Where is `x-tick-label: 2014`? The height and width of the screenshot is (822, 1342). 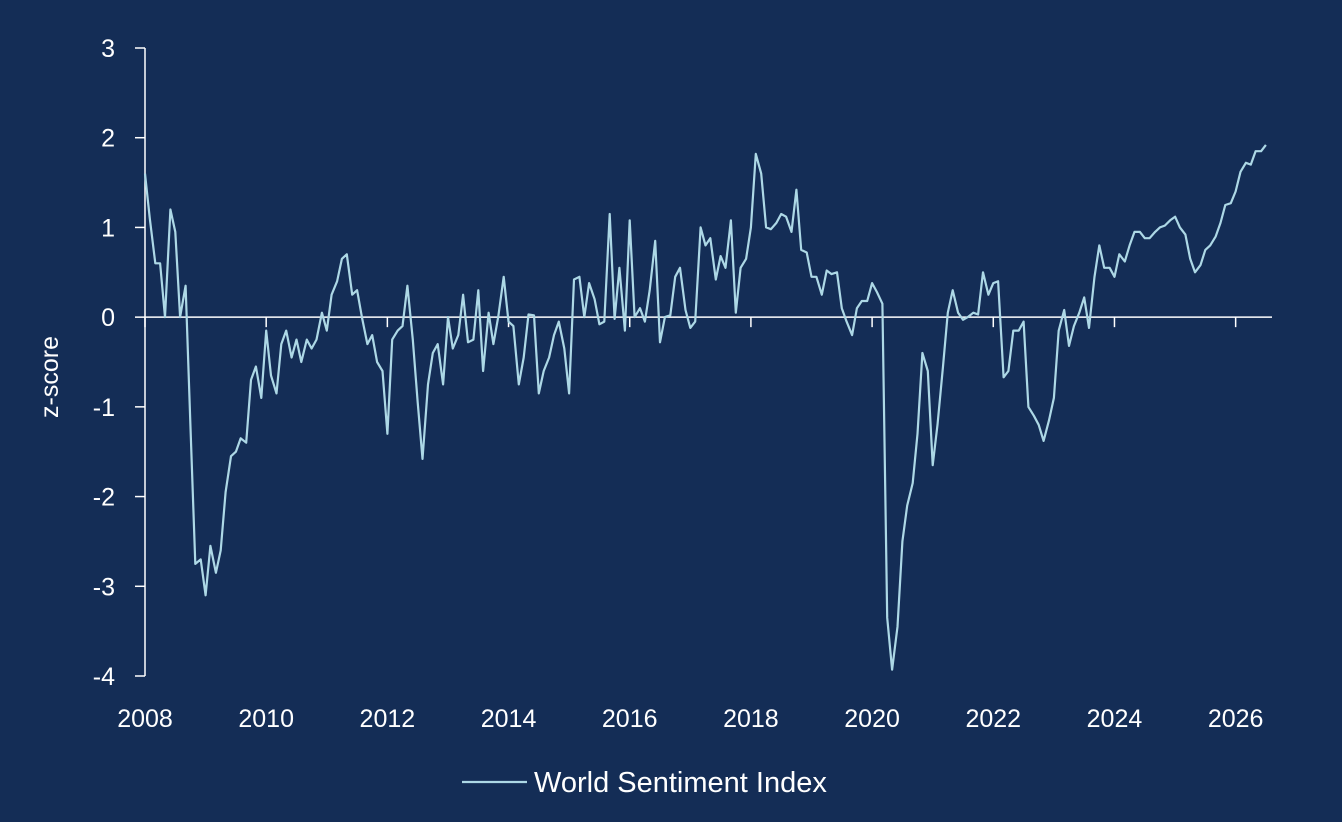 x-tick-label: 2014 is located at coordinates (509, 719).